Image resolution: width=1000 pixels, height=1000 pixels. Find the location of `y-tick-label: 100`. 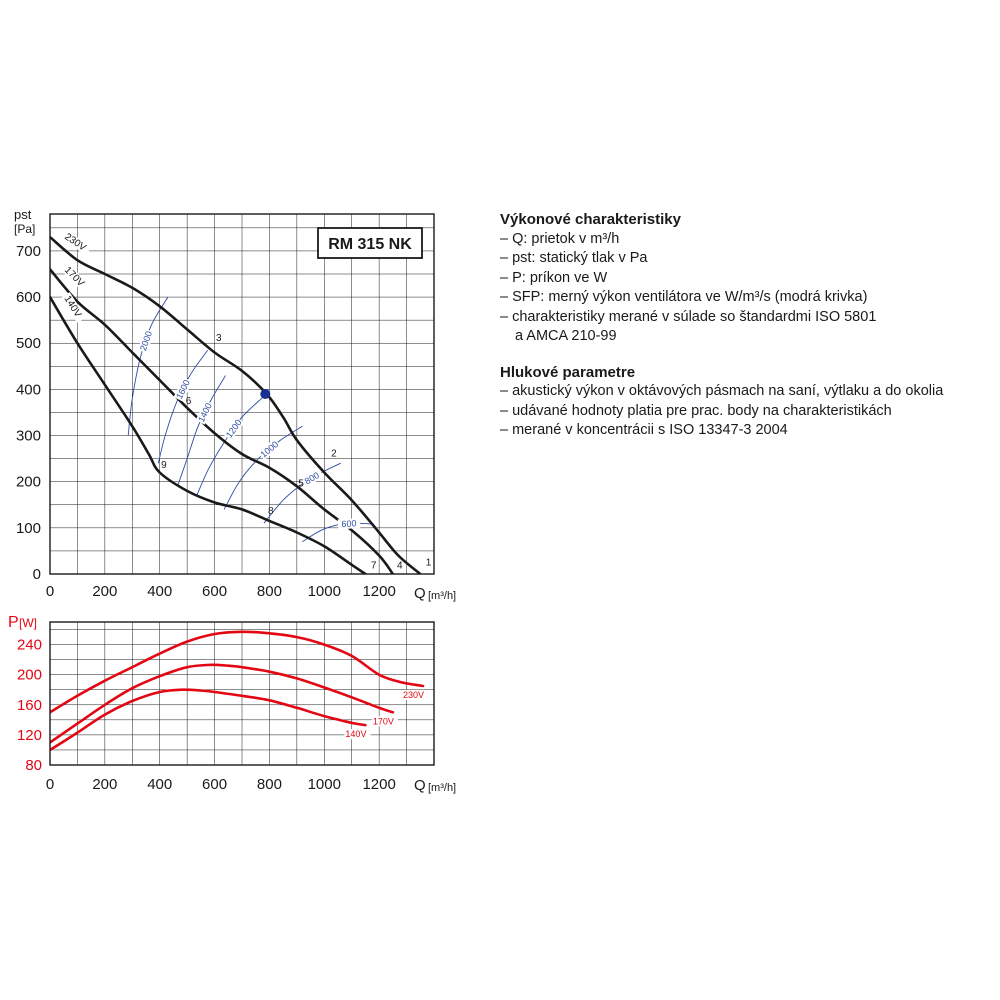

y-tick-label: 100 is located at coordinates (28, 528).